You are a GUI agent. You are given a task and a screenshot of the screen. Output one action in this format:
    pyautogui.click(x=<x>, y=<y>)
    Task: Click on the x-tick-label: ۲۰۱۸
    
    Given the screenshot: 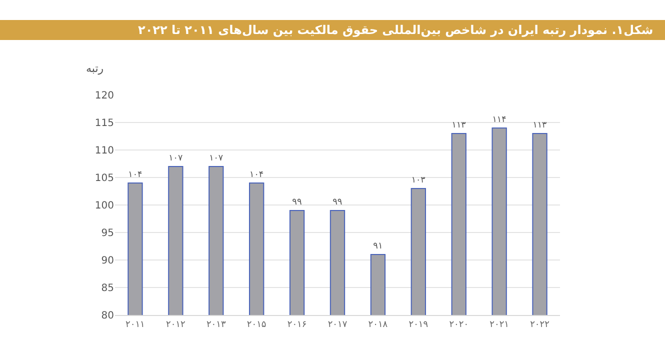 What is the action you would take?
    pyautogui.click(x=378, y=325)
    